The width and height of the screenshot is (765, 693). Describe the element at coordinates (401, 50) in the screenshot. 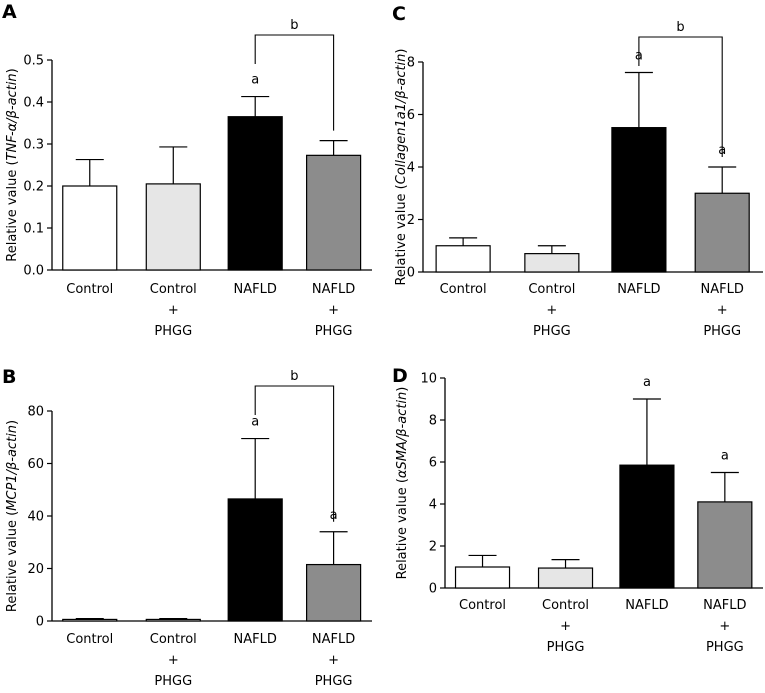

I see `y-axis-title-suffix-c: )` at that location.